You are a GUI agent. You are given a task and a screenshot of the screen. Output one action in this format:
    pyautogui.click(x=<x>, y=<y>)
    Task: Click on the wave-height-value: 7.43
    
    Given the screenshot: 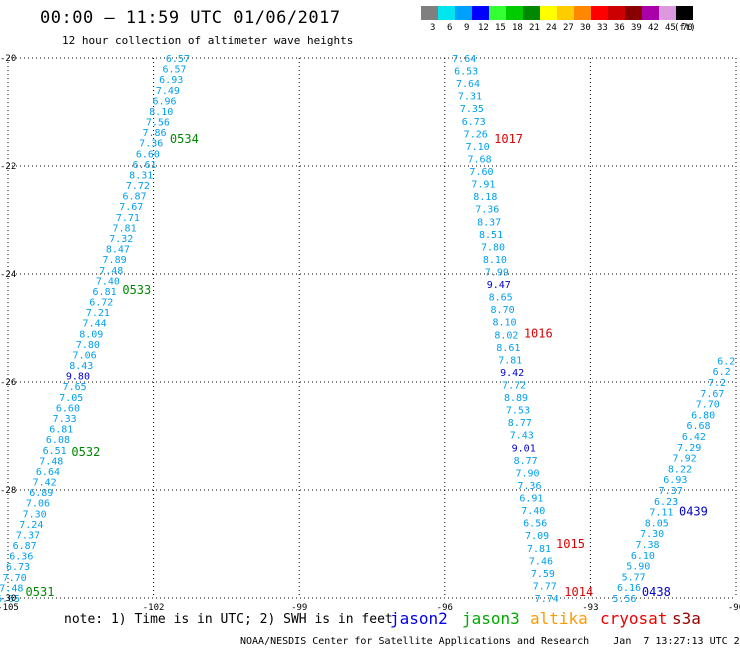 What is the action you would take?
    pyautogui.click(x=522, y=436)
    